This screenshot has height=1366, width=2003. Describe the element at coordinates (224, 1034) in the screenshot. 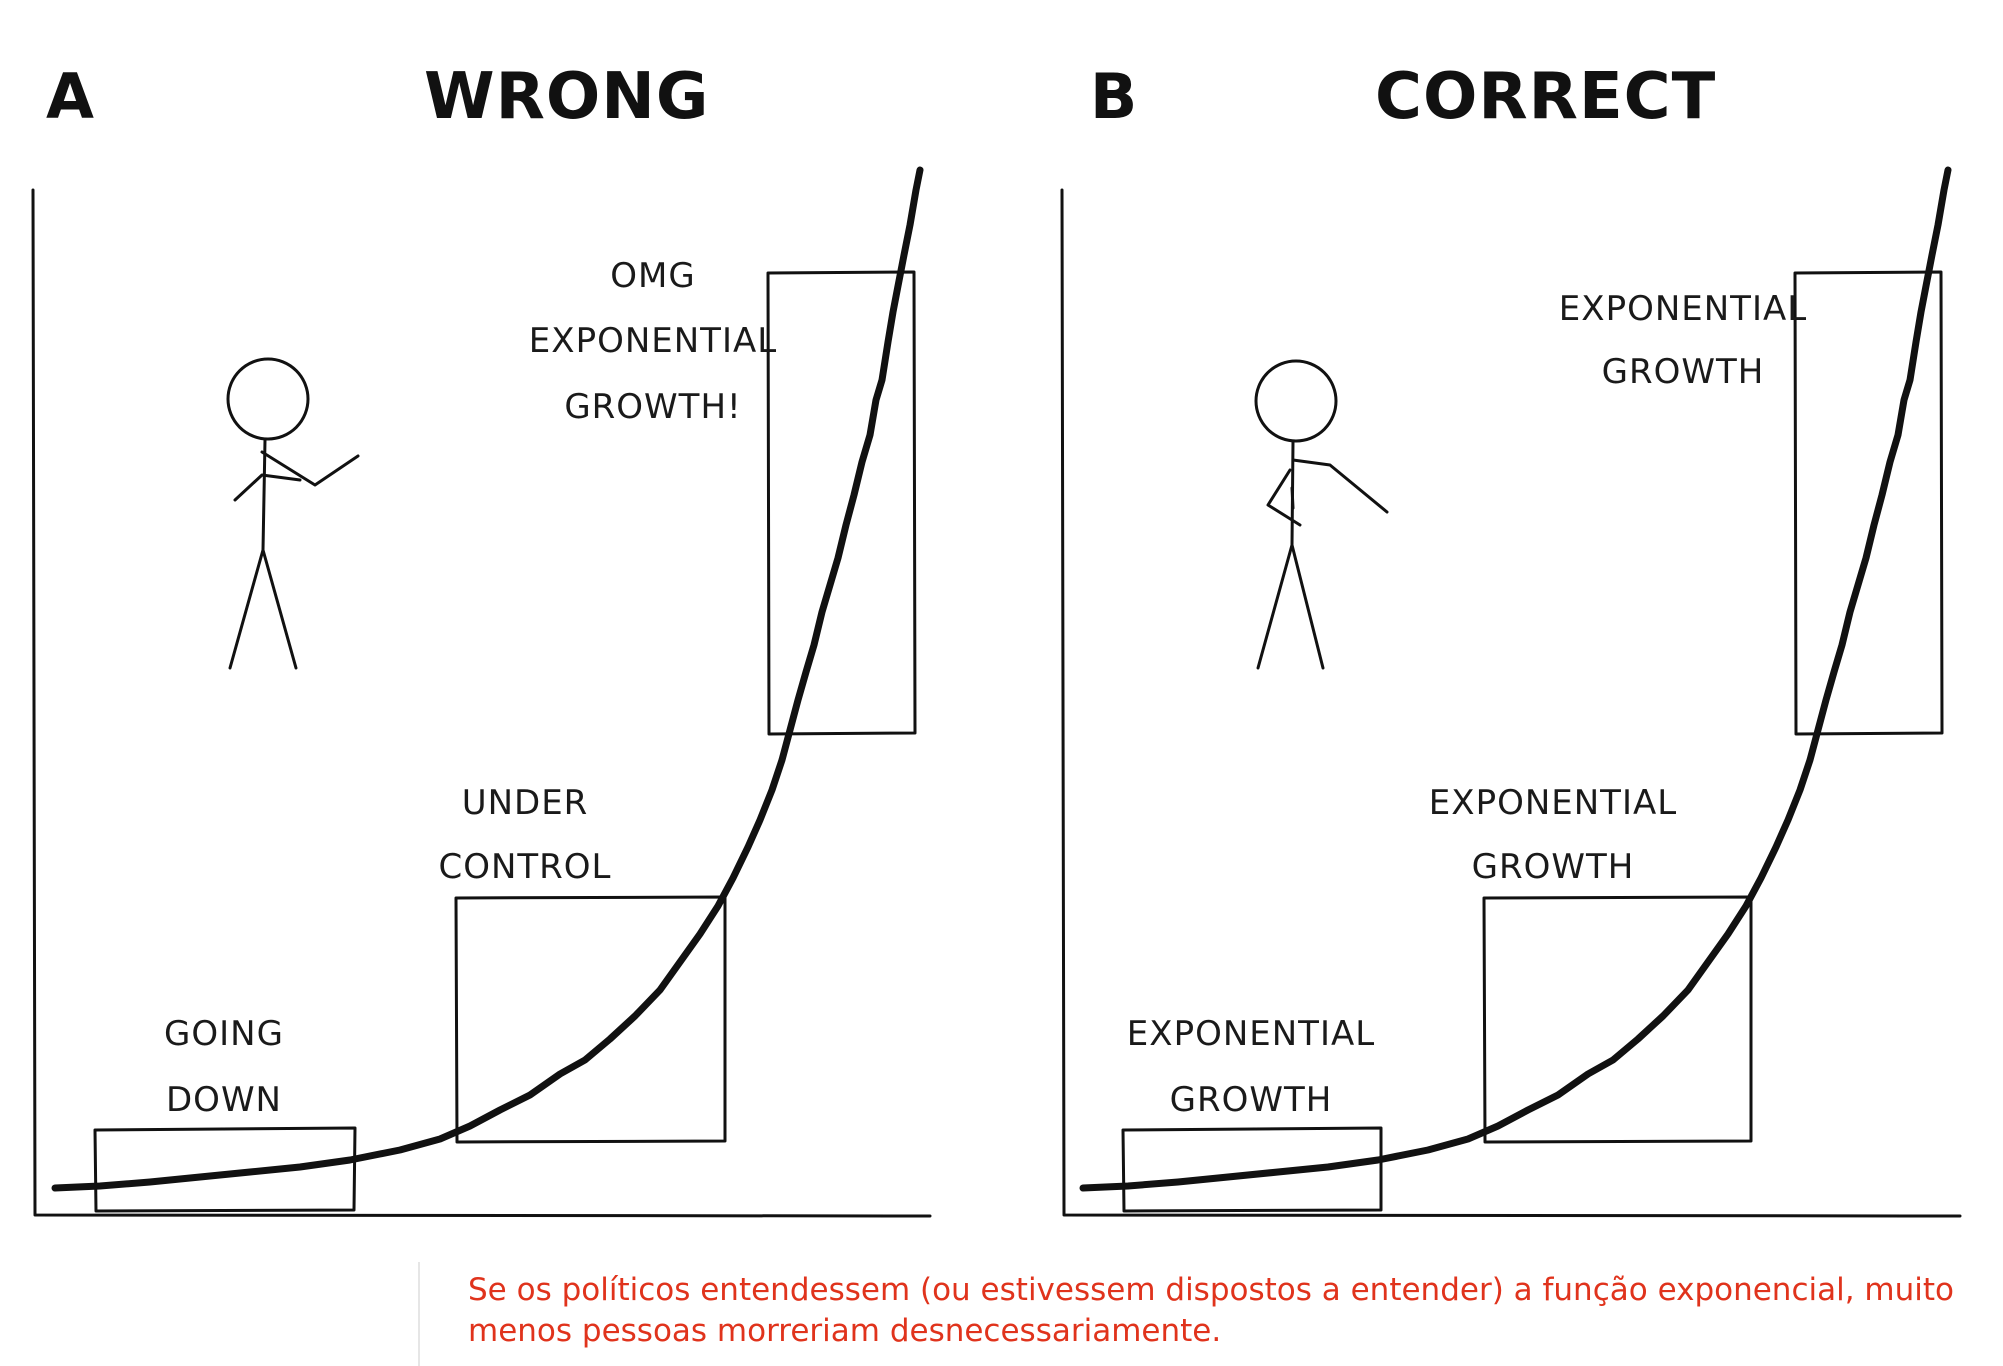

I see `label-line: GOING` at that location.